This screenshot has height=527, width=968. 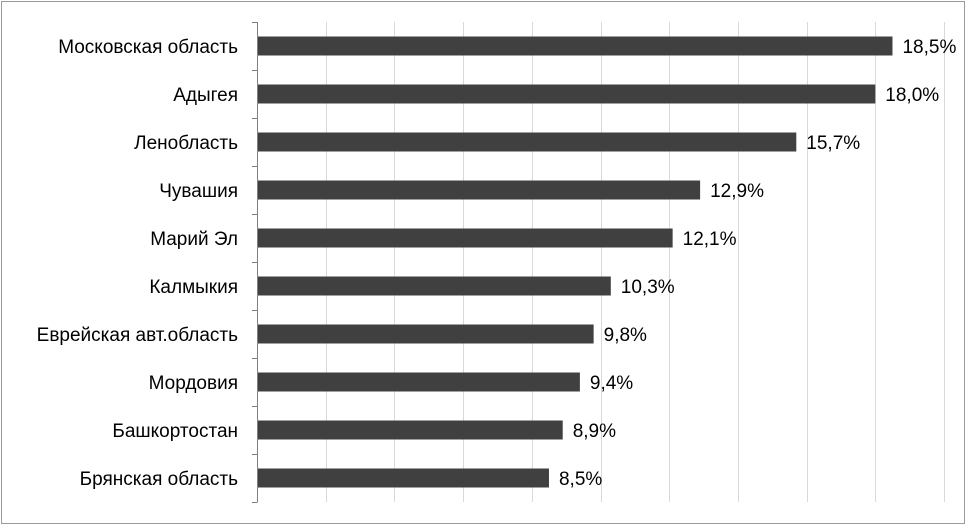 What do you see at coordinates (912, 95) in the screenshot?
I see `data-label: 18,0%` at bounding box center [912, 95].